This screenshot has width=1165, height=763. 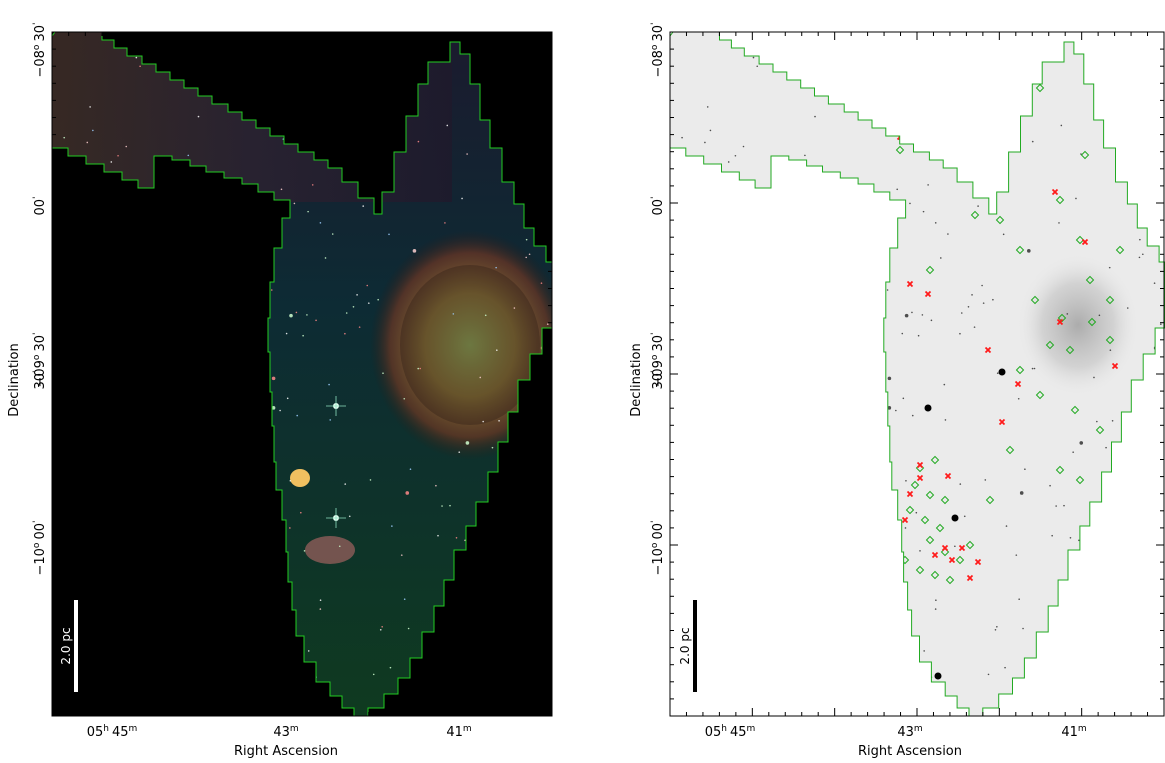 What do you see at coordinates (458, 732) in the screenshot?
I see `x-tick-label: 41m` at bounding box center [458, 732].